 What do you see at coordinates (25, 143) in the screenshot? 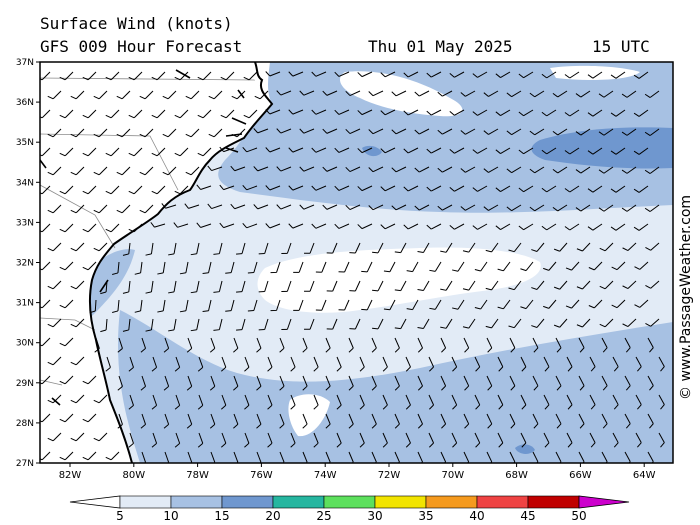
I see `latitude-label: 35N` at bounding box center [25, 143].